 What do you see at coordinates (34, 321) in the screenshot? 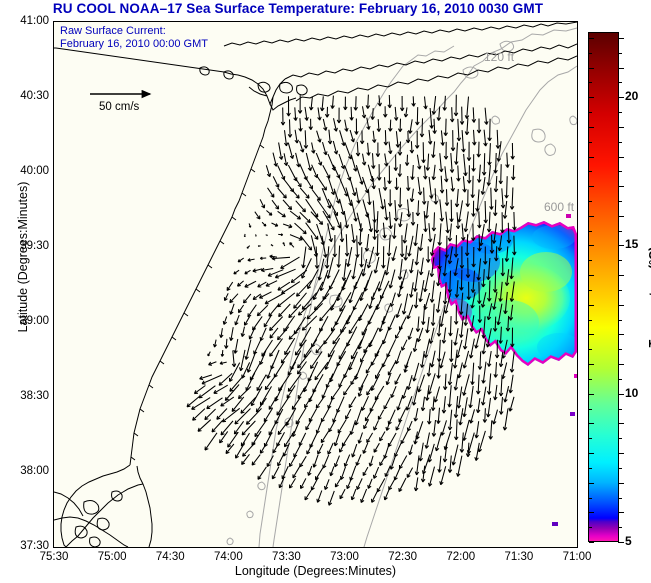
I see `y-tick-label: 39:00` at bounding box center [34, 321].